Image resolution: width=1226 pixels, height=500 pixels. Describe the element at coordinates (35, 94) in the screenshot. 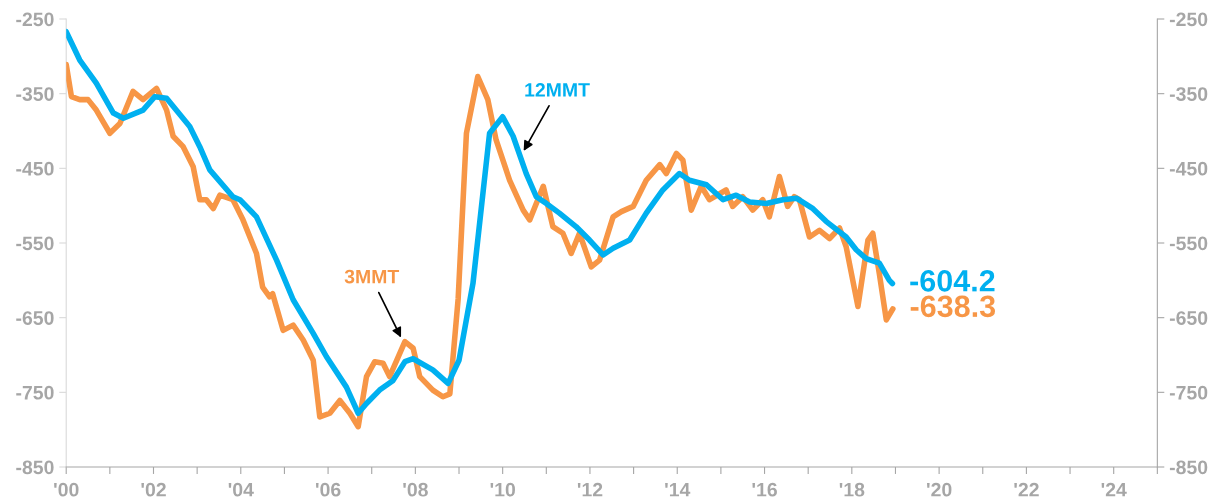

I see `y-tick-label: -350` at that location.